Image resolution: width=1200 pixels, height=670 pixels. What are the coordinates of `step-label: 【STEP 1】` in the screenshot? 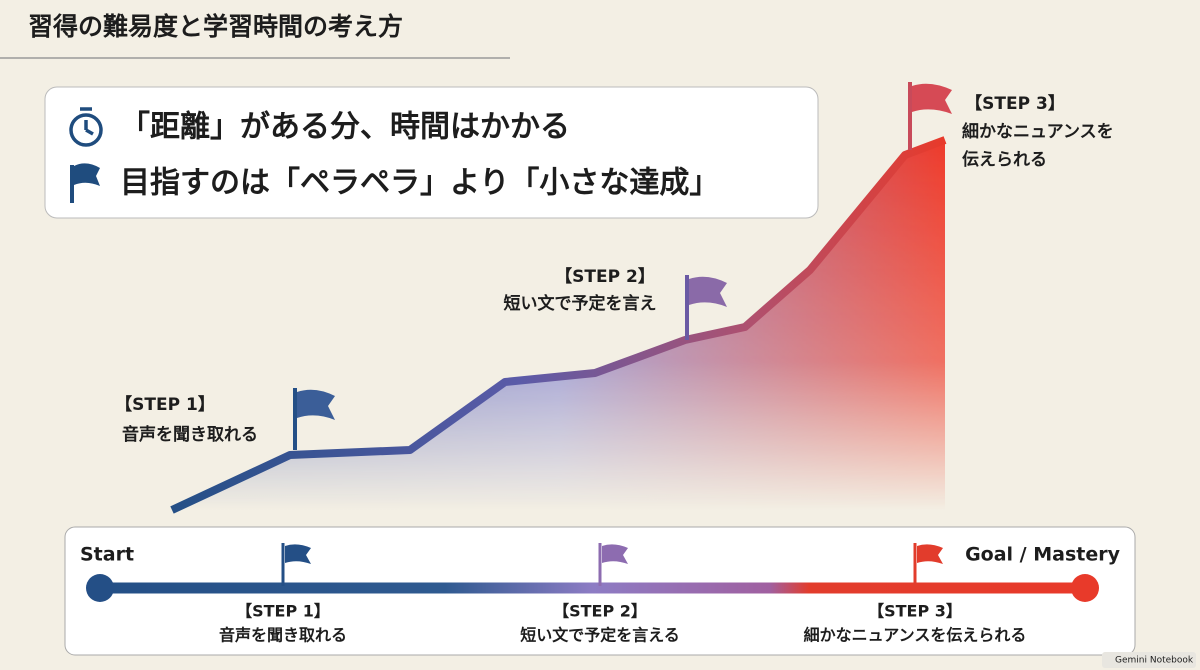 It's located at (165, 404).